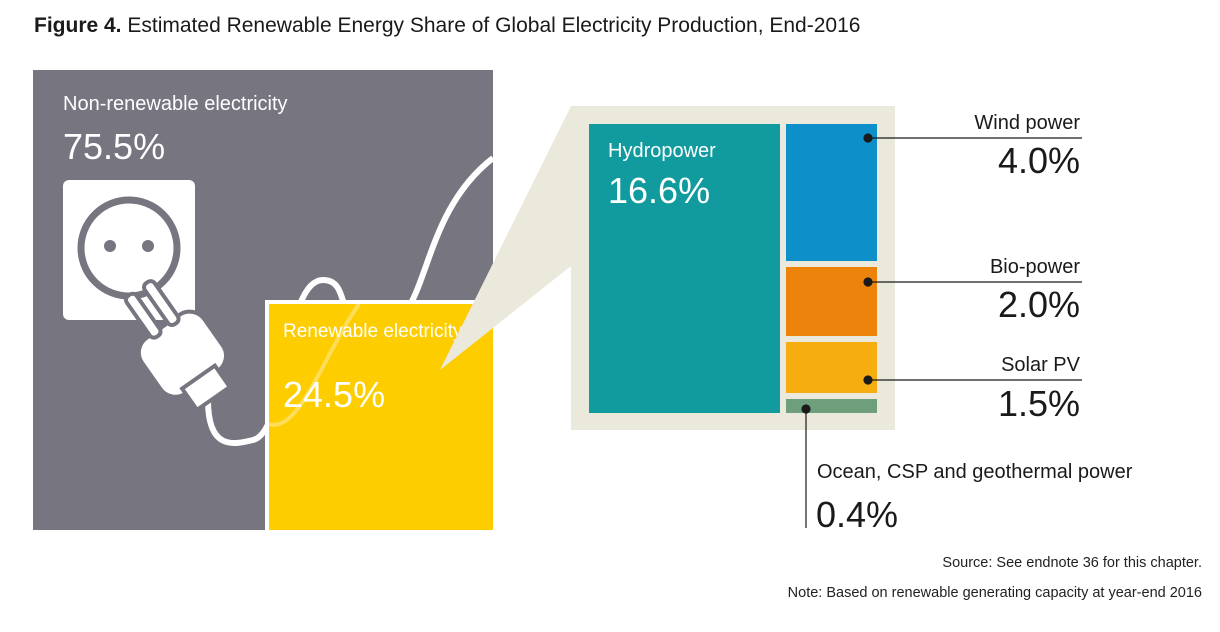 This screenshot has width=1220, height=632. I want to click on solar-label: Solar PV, so click(1040, 365).